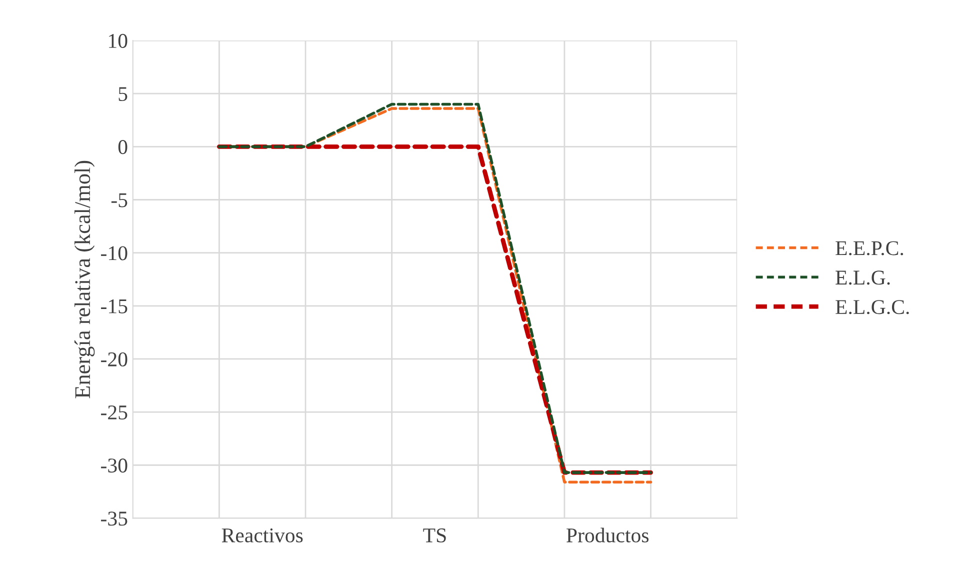  What do you see at coordinates (870, 248) in the screenshot?
I see `legend-label: E.E.P.C.` at bounding box center [870, 248].